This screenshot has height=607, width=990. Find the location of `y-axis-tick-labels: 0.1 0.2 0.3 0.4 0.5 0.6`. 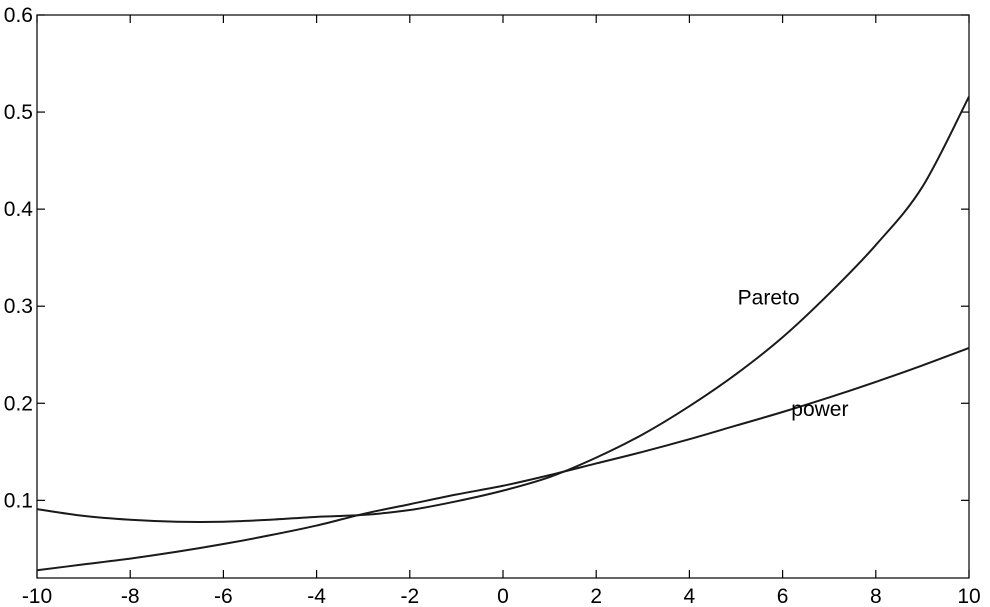

y-axis-tick-labels: 0.1 0.2 0.3 0.4 0.5 0.6 is located at coordinates (19, 258).